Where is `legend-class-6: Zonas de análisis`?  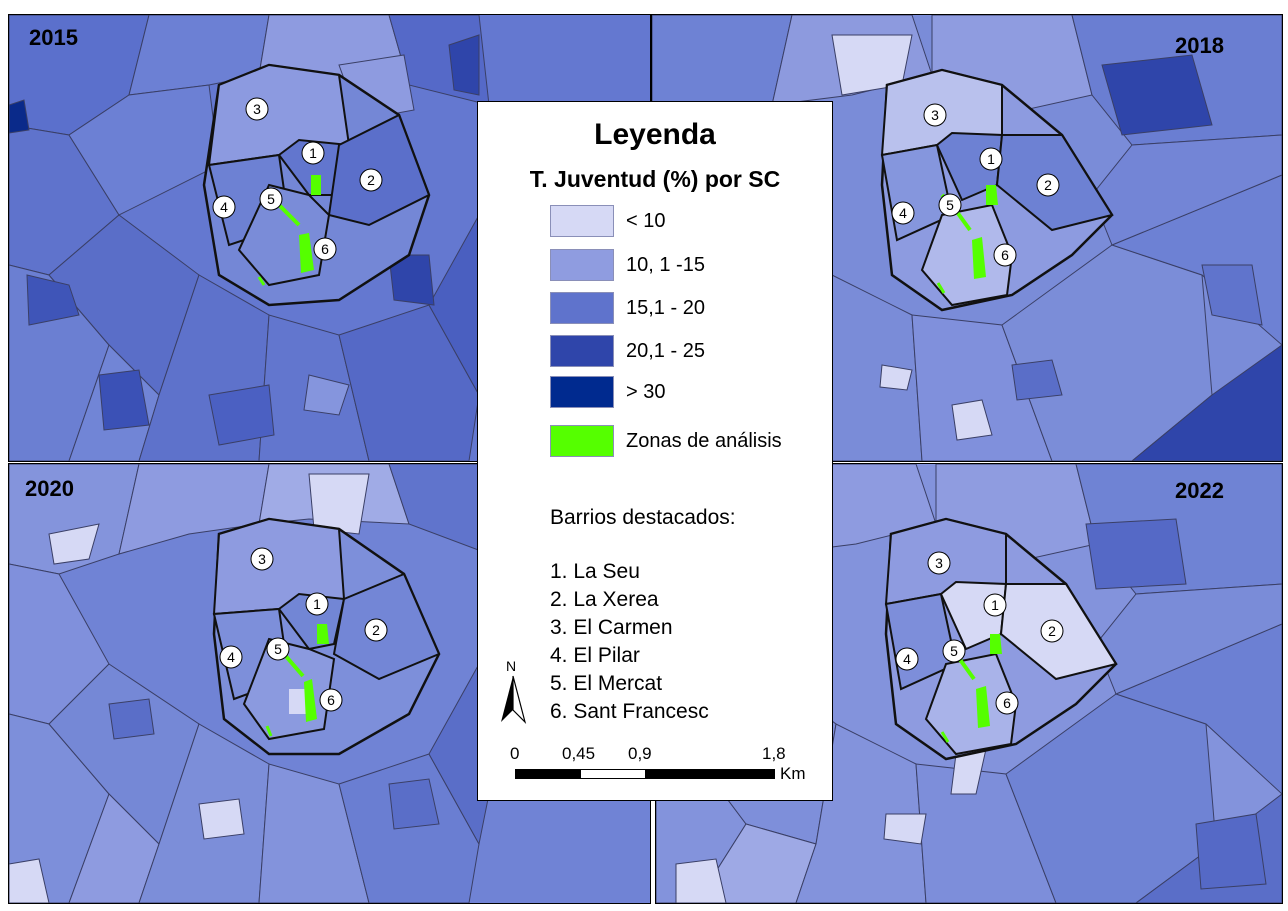 legend-class-6: Zonas de análisis is located at coordinates (666, 441).